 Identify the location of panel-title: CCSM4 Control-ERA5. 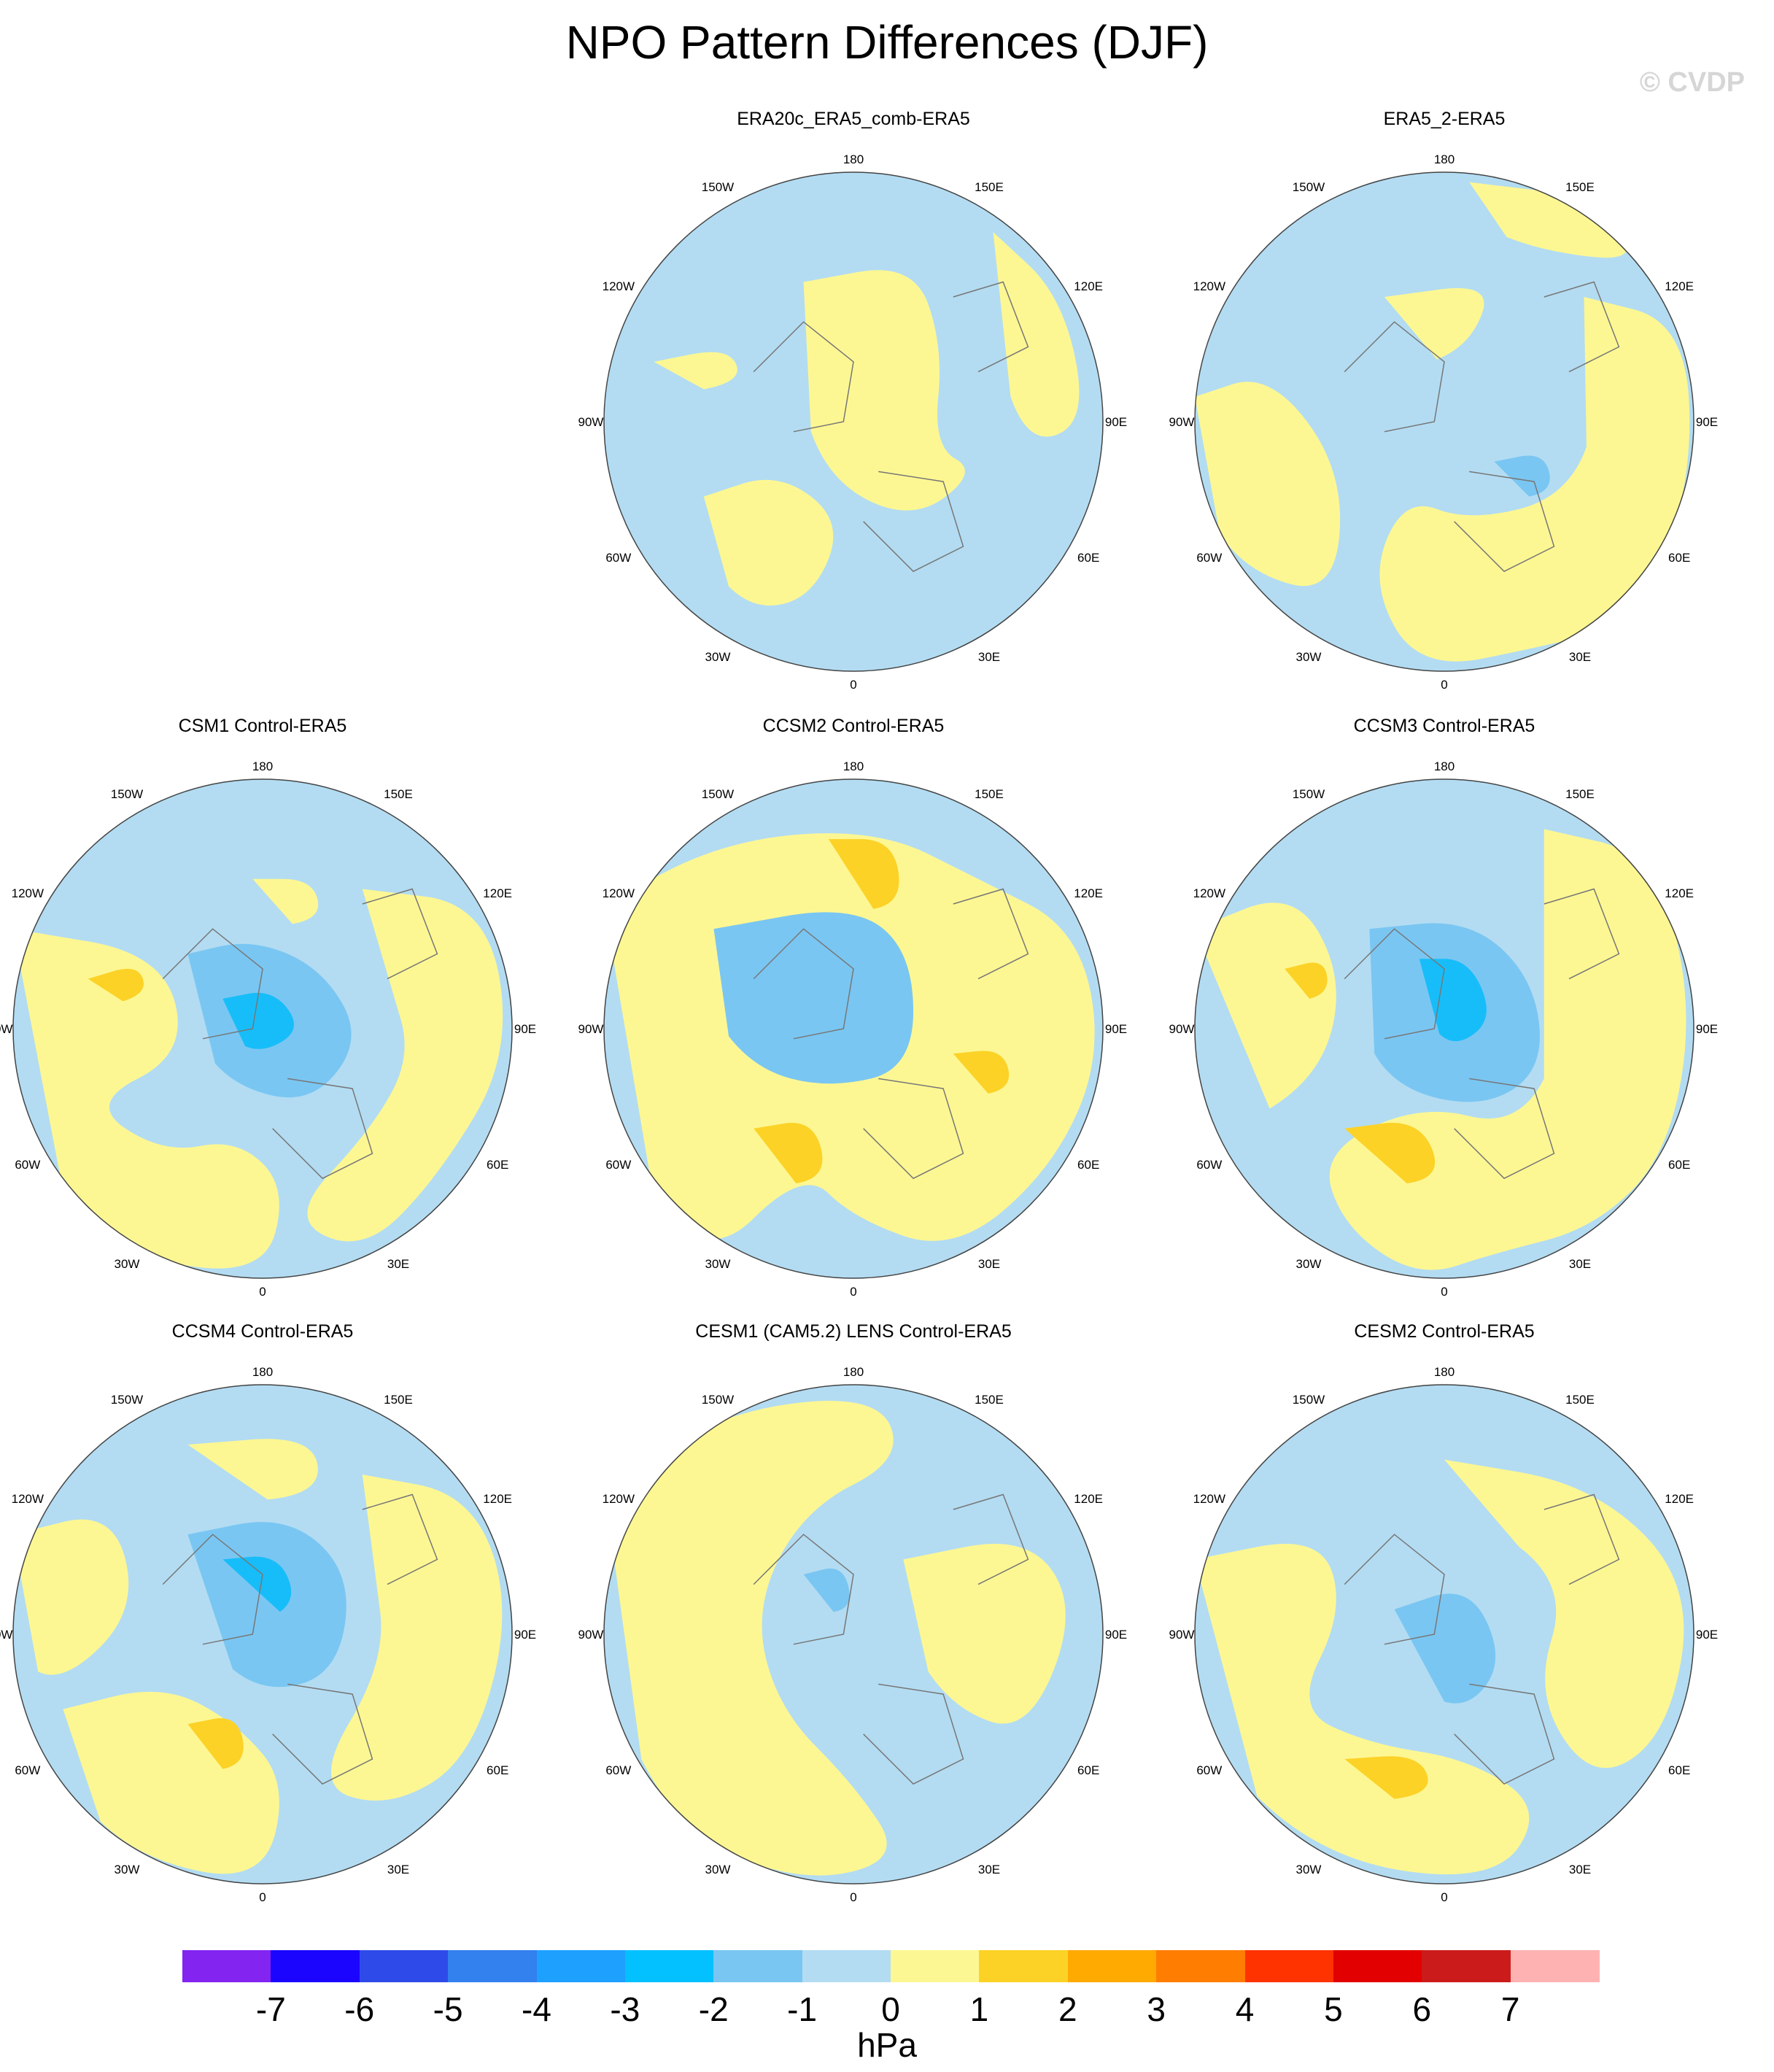
(262, 1331).